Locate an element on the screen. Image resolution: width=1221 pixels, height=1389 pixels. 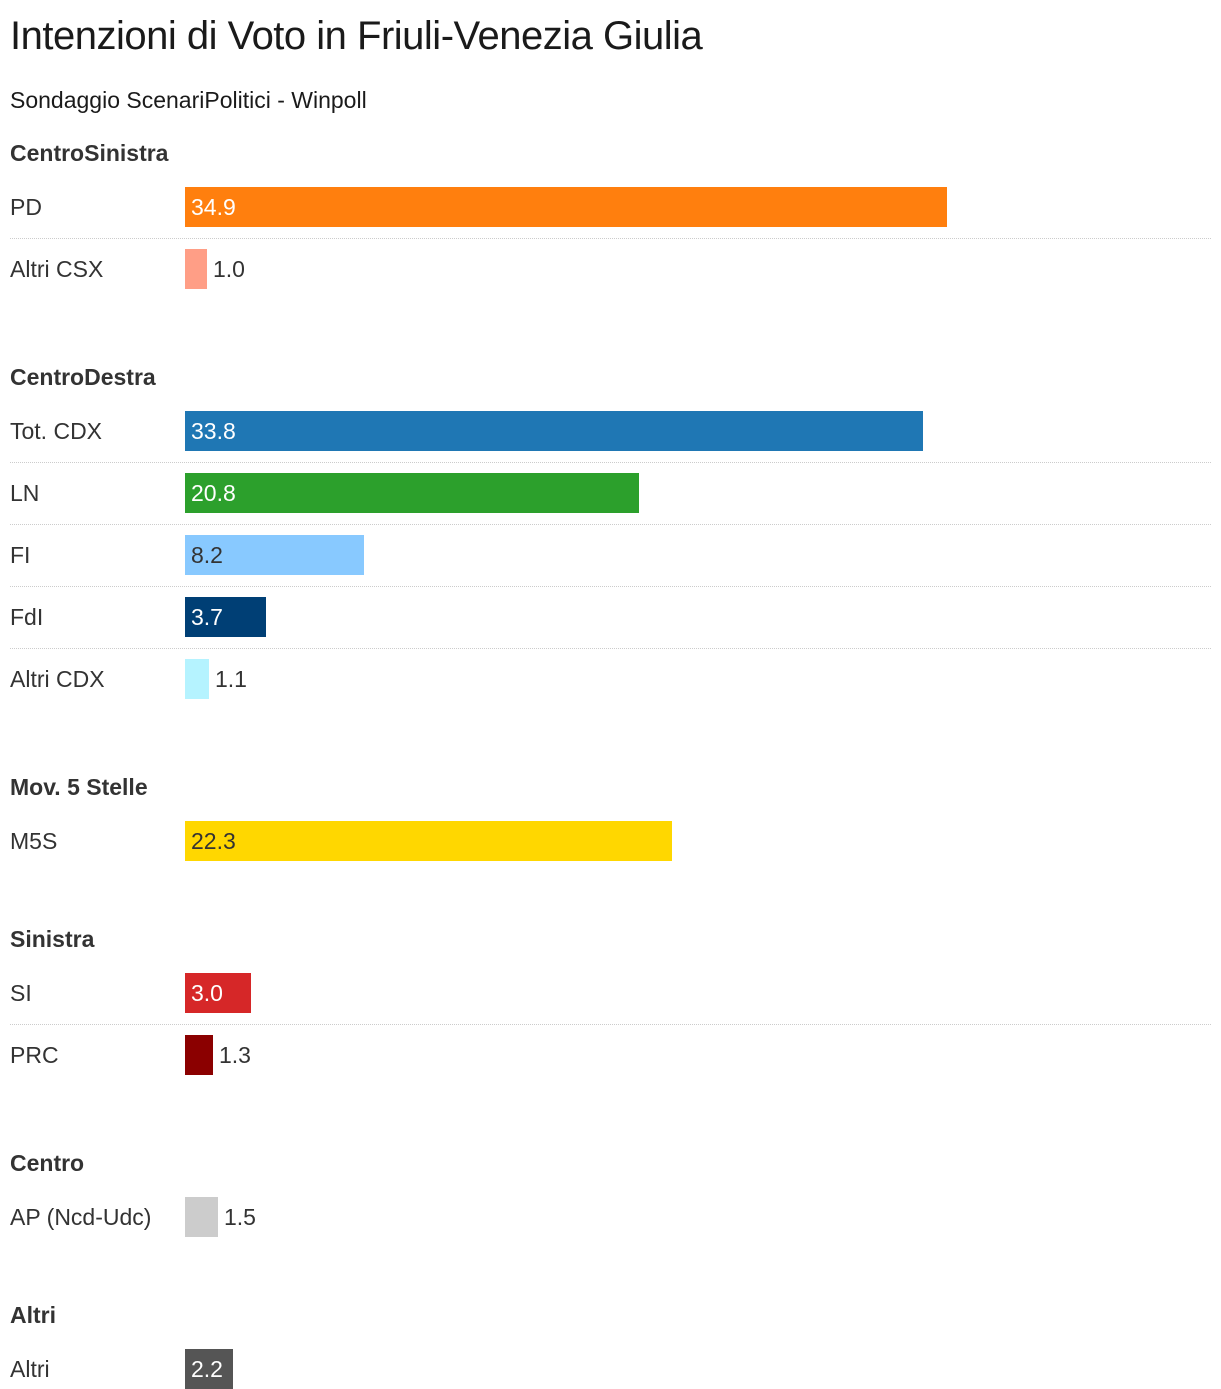
data-label: 33.8 is located at coordinates (213, 431).